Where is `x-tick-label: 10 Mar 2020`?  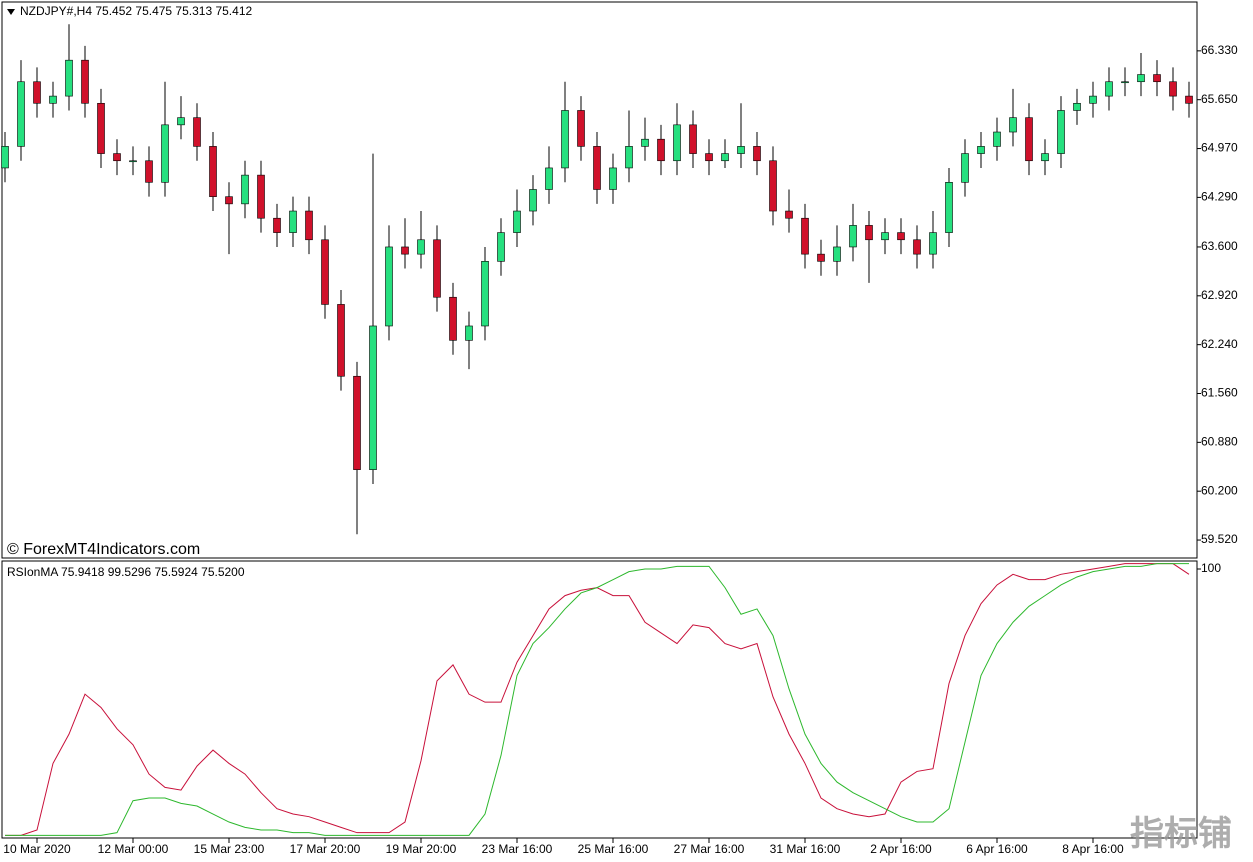
x-tick-label: 10 Mar 2020 is located at coordinates (37, 849).